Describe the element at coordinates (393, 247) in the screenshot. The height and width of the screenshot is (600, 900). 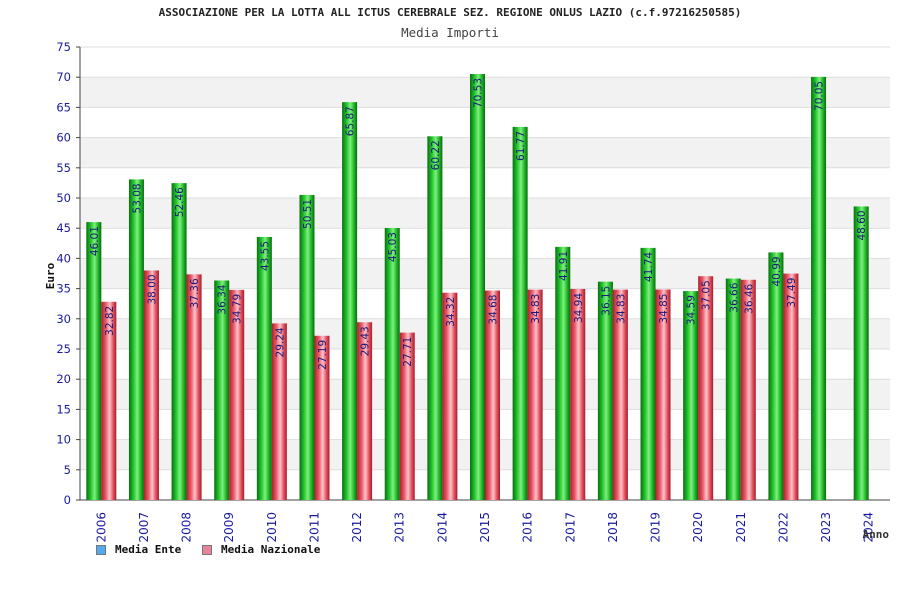
I see `bar-label-media-ente: 45.03` at that location.